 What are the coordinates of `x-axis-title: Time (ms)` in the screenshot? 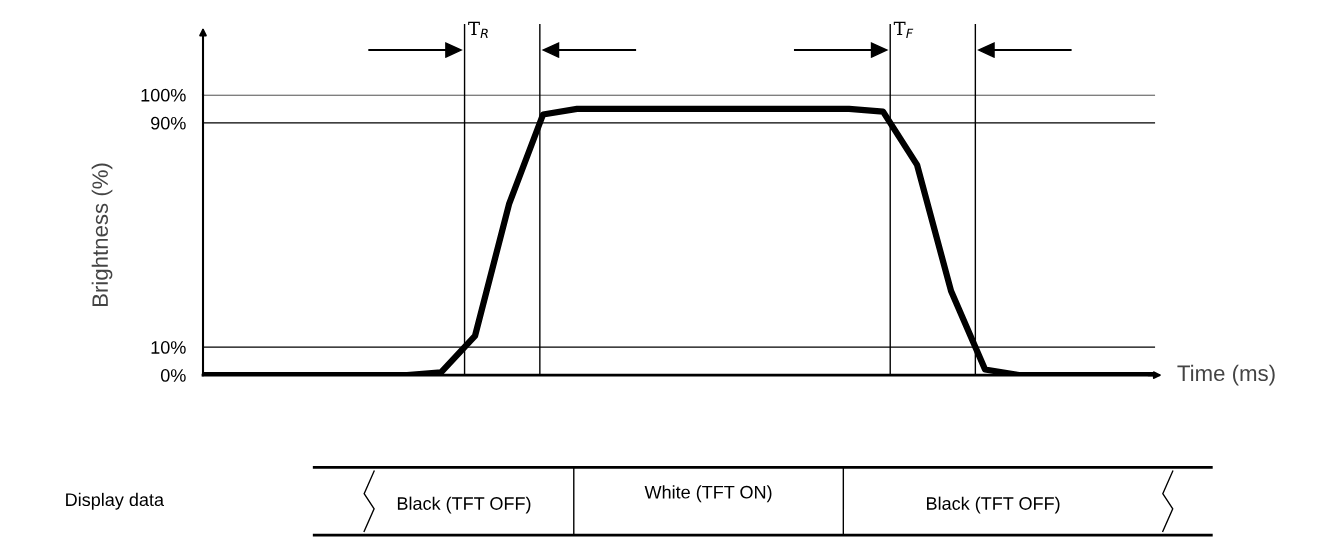 It's located at (1226, 375).